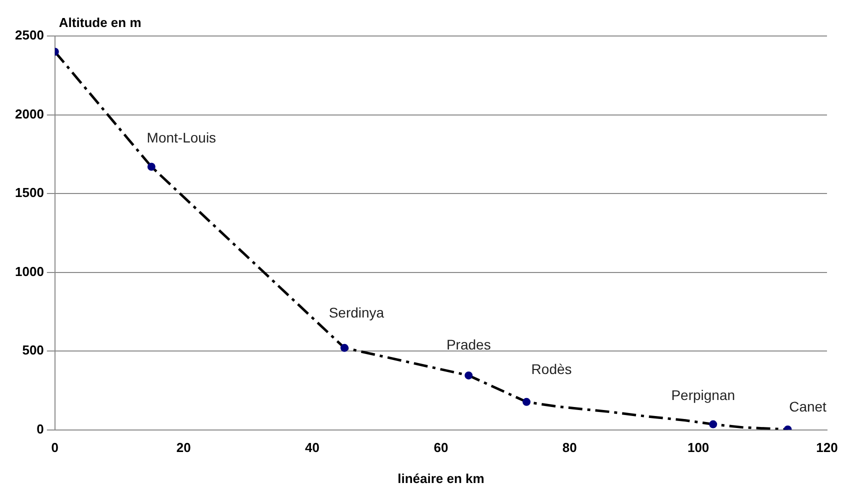  I want to click on annotation: Serdinya, so click(356, 312).